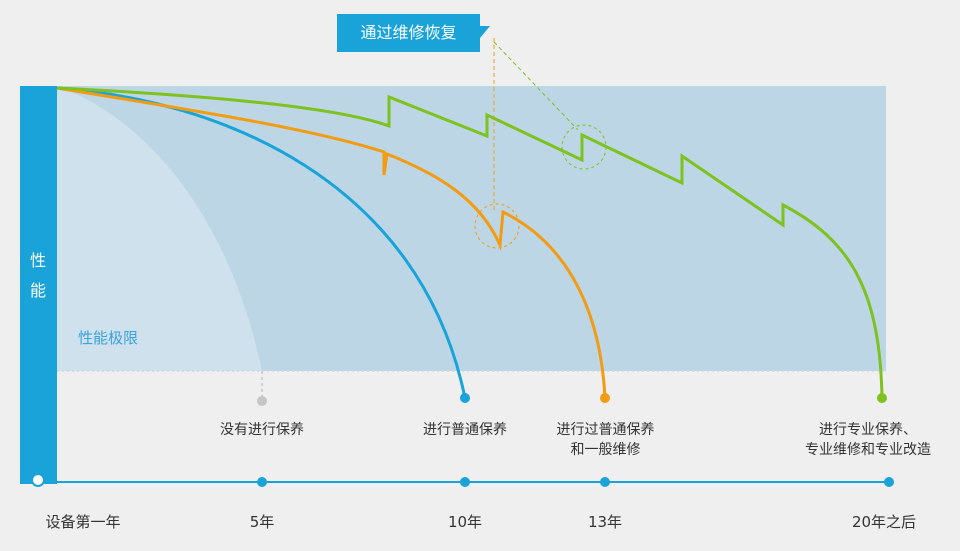 Image resolution: width=960 pixels, height=551 pixels. Describe the element at coordinates (38, 480) in the screenshot. I see `timeline-origin-marker` at that location.